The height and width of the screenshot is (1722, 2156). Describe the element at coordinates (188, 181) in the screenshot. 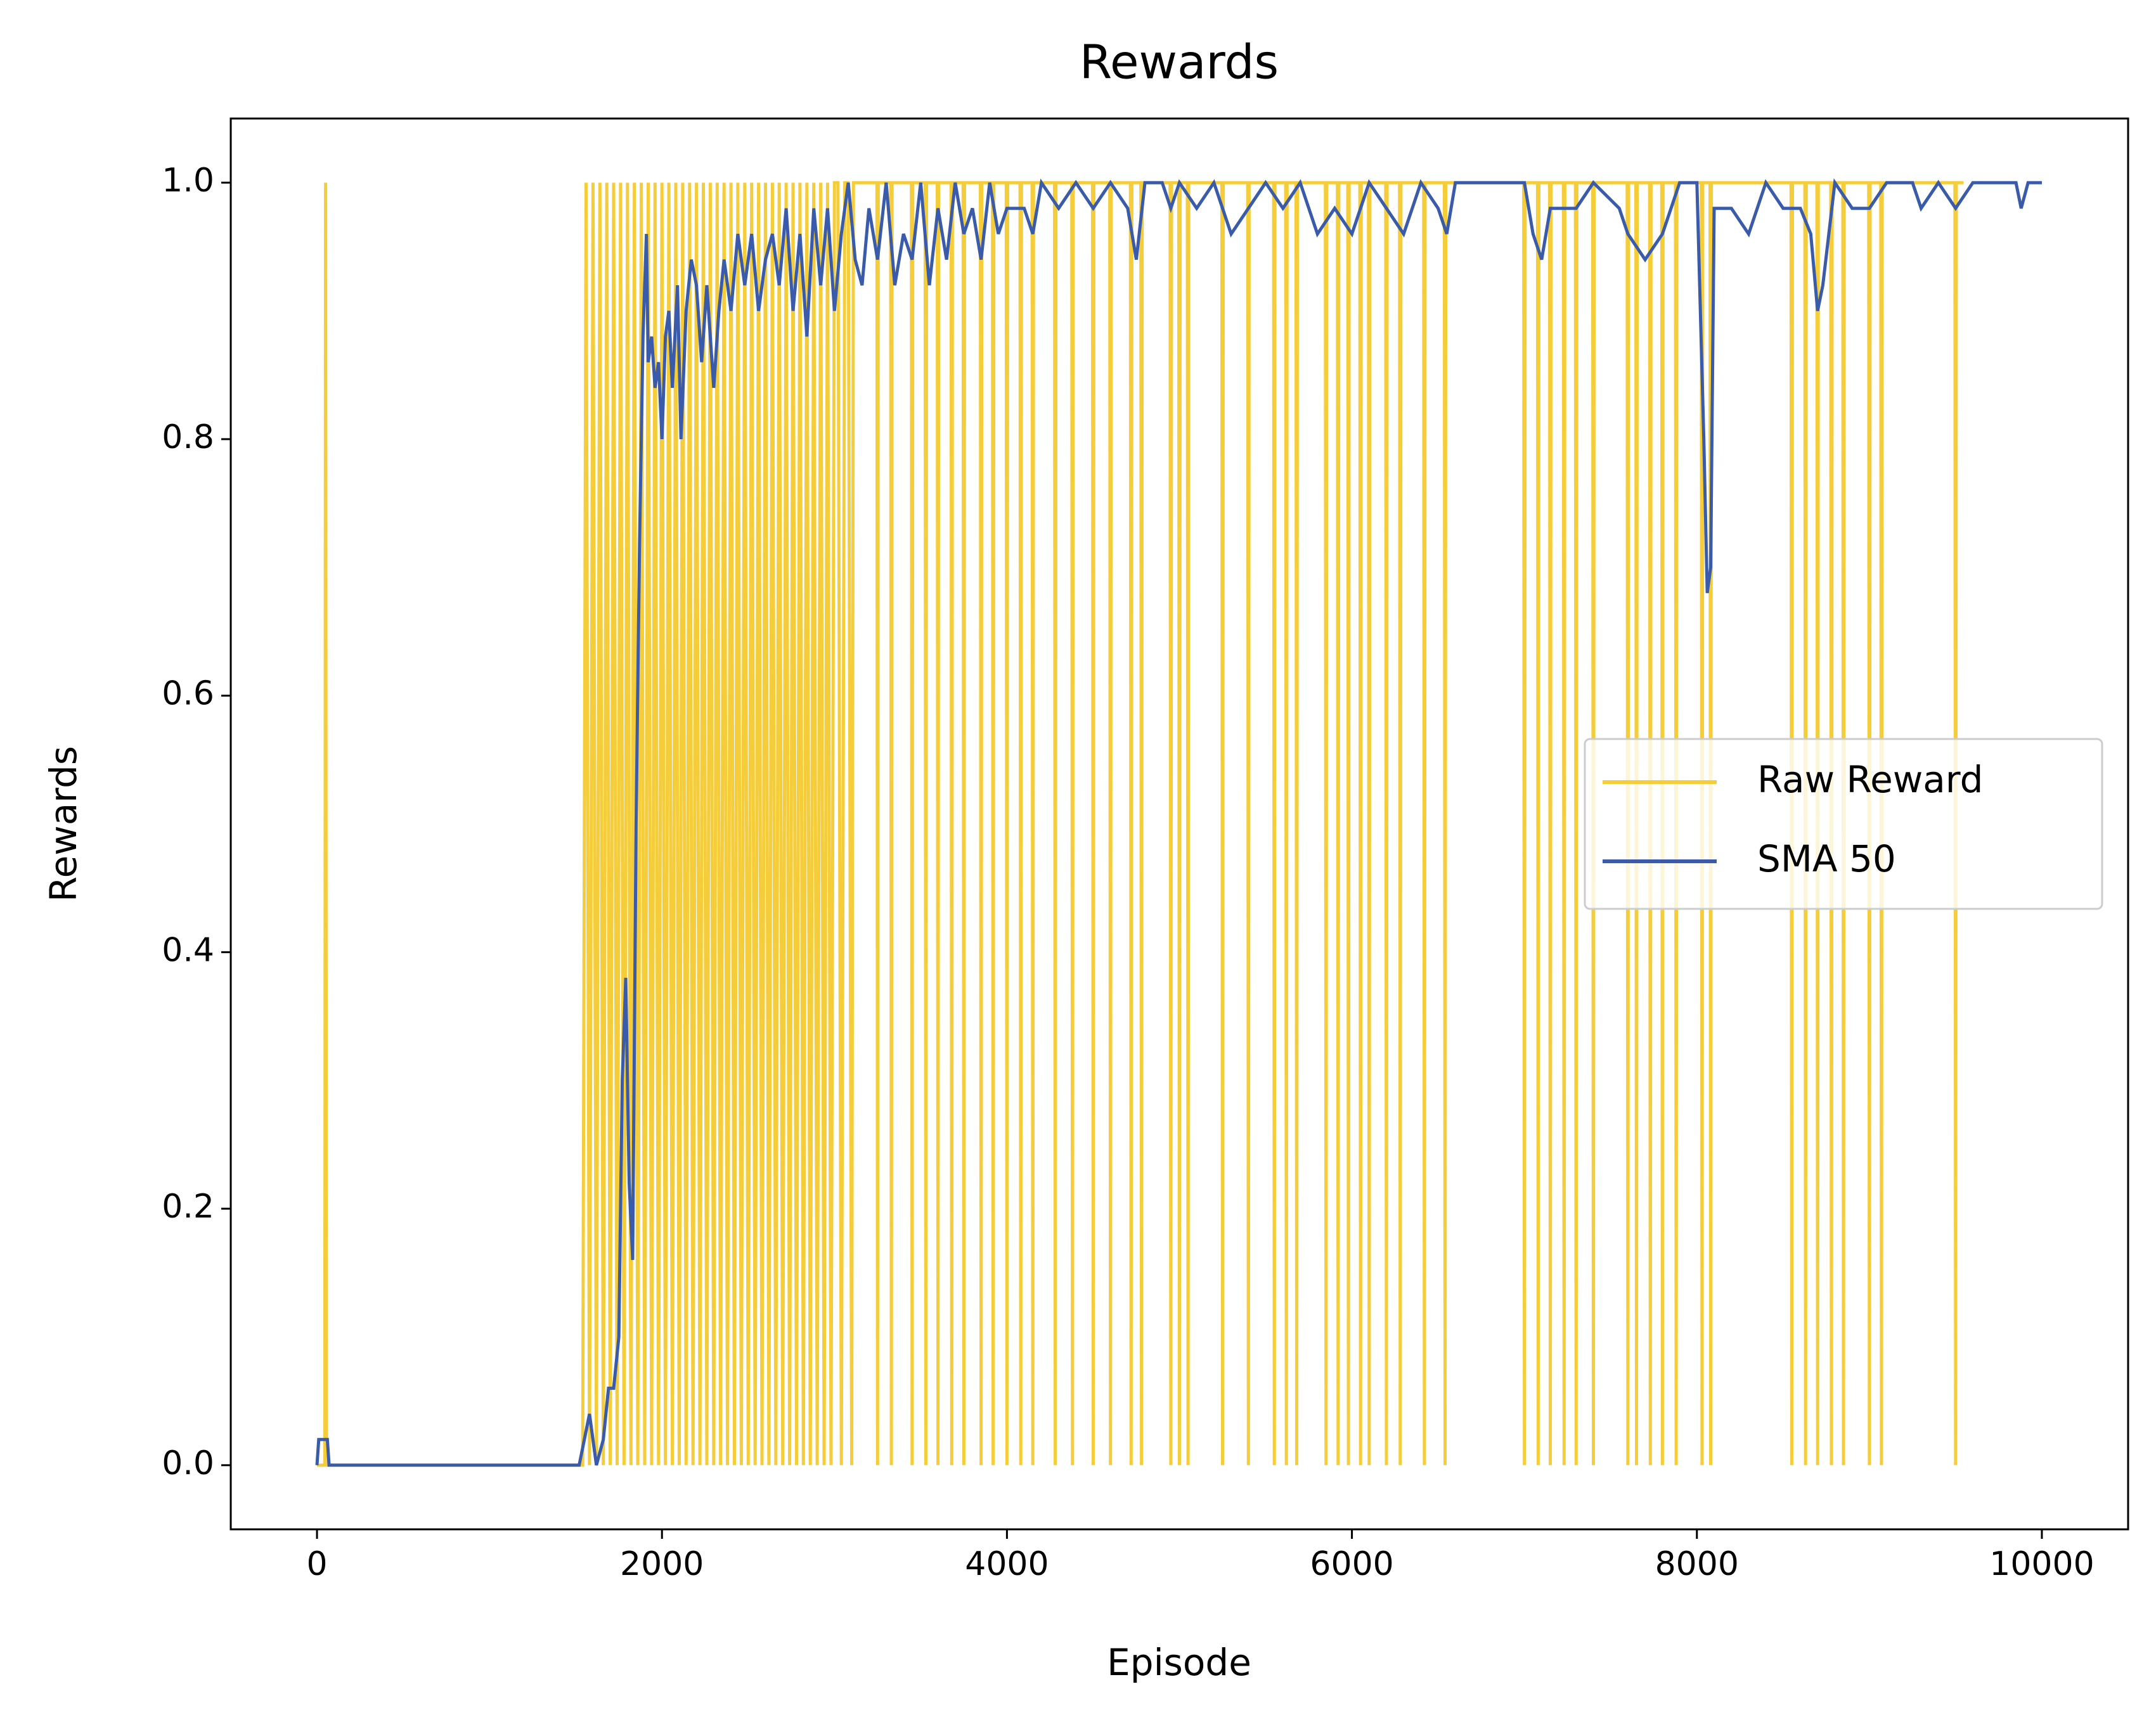

I see `y-tick-label: 1.0` at that location.